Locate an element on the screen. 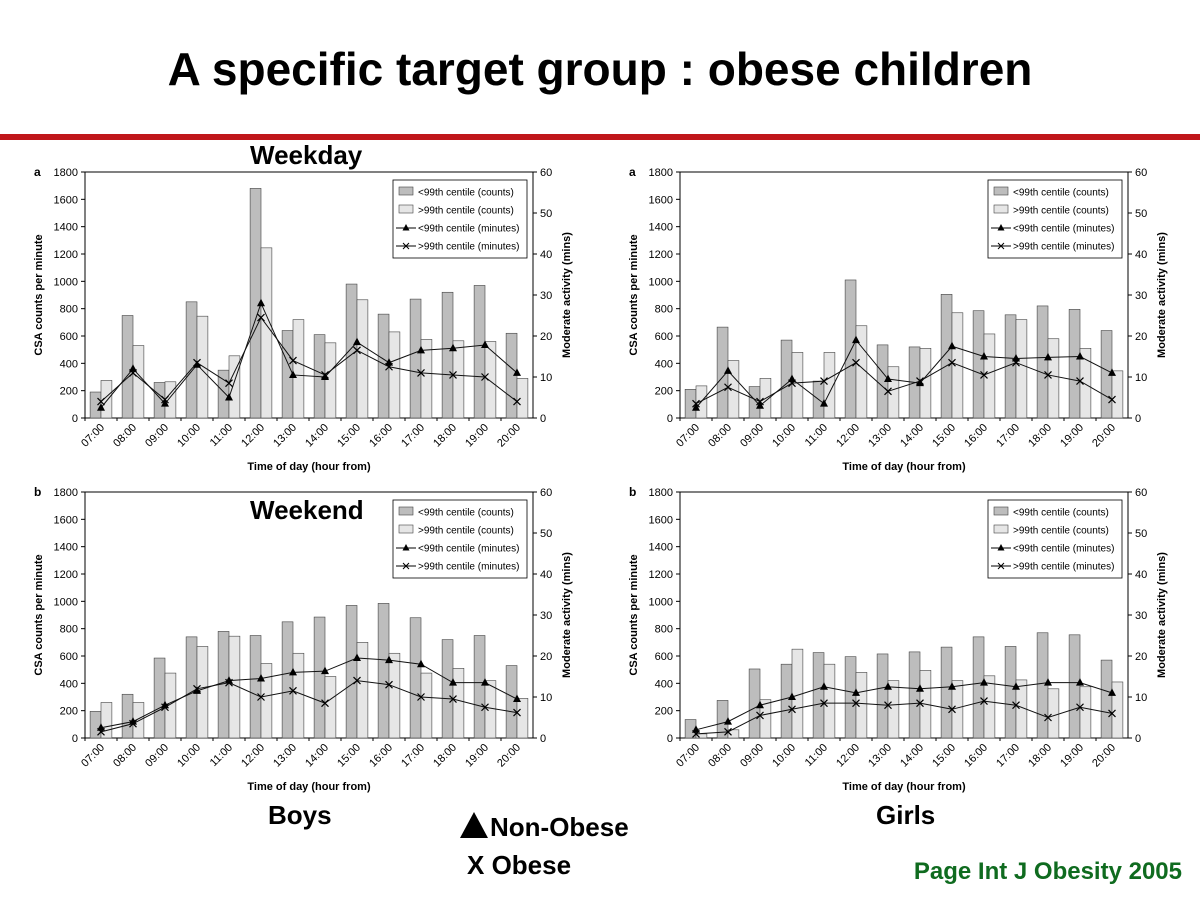 The height and width of the screenshot is (900, 1200). legend-label: >99th centile (counts) is located at coordinates (1061, 531).